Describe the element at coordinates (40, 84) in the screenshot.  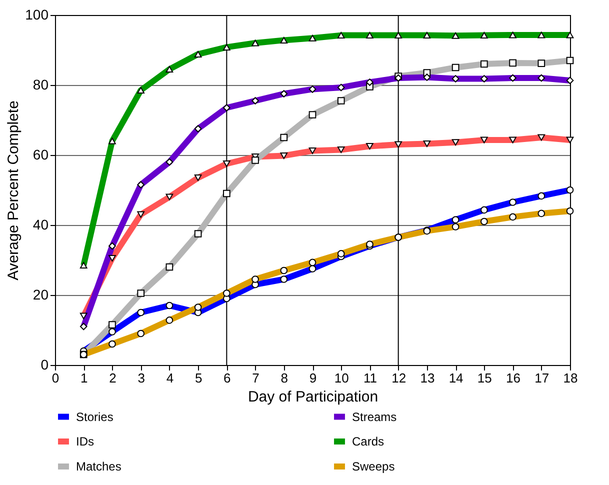
I see `y-tick-label: 80` at that location.